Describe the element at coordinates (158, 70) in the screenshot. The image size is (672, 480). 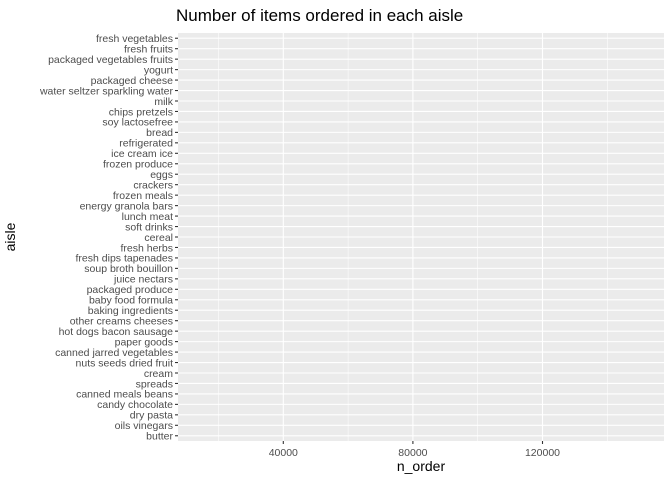
I see `y-tick-label: yogurt` at that location.